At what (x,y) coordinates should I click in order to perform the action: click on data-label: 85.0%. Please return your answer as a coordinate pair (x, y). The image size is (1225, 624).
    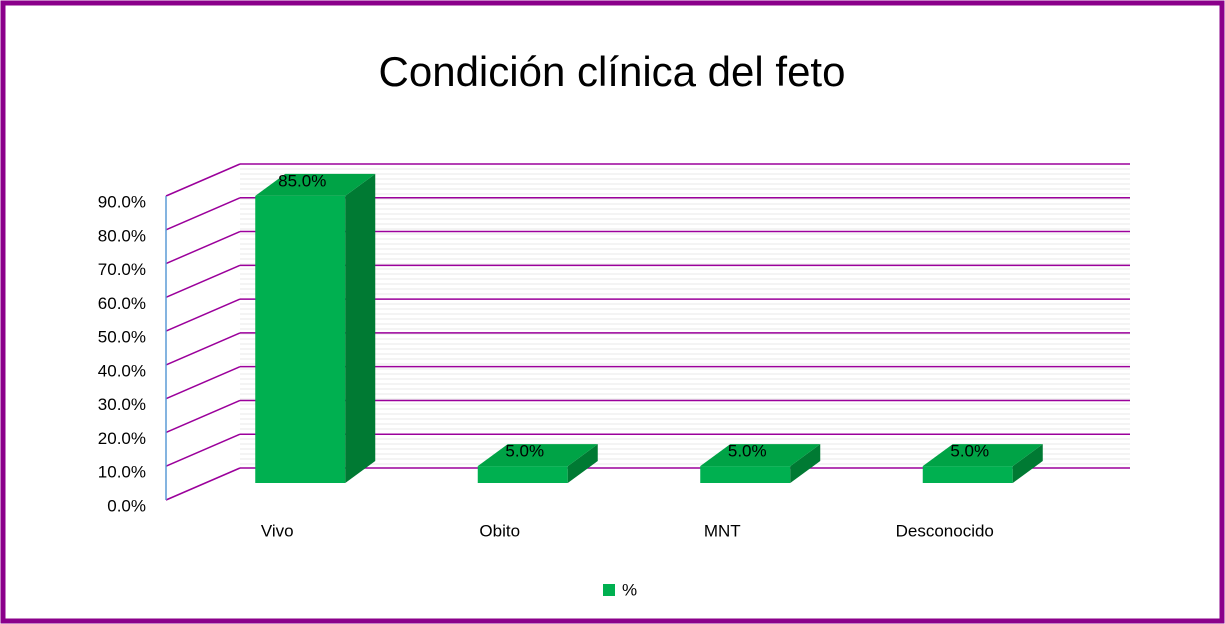
    Looking at the image, I should click on (302, 180).